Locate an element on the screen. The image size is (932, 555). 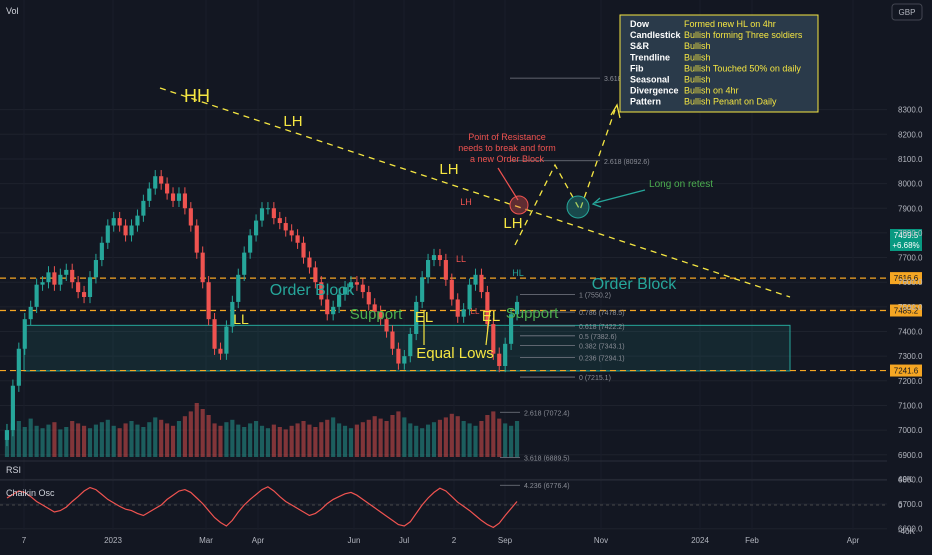
volume-indicator-label: Vol is located at coordinates (12, 11).